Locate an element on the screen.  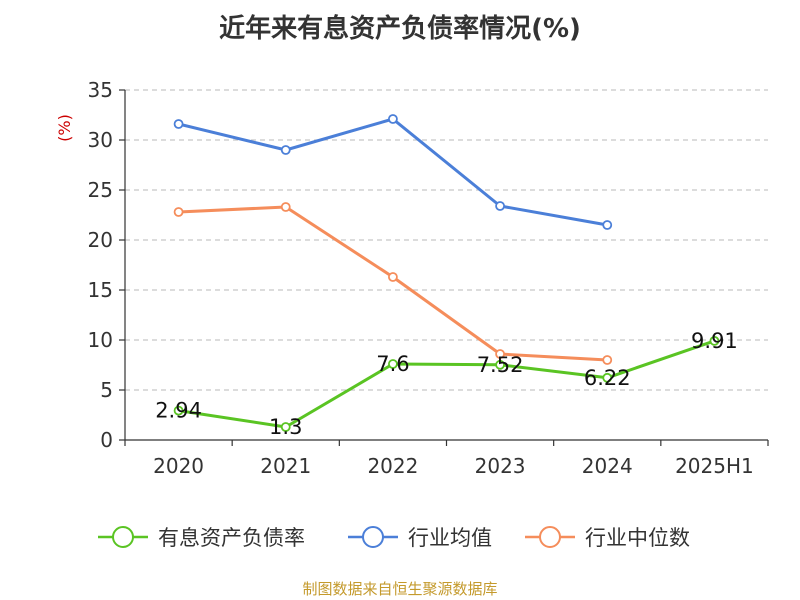
data-label: 6.22 is located at coordinates (607, 378).